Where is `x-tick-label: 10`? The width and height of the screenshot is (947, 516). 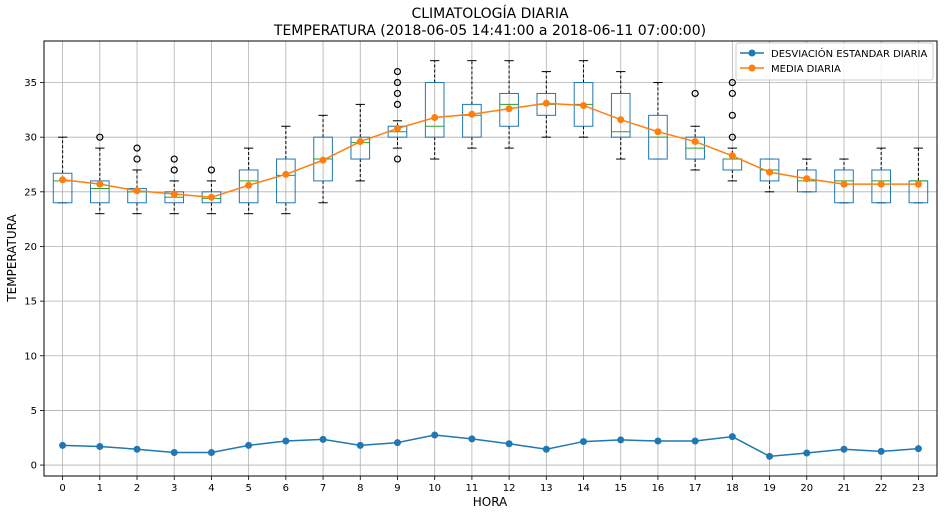
x-tick-label: 10 is located at coordinates (434, 488).